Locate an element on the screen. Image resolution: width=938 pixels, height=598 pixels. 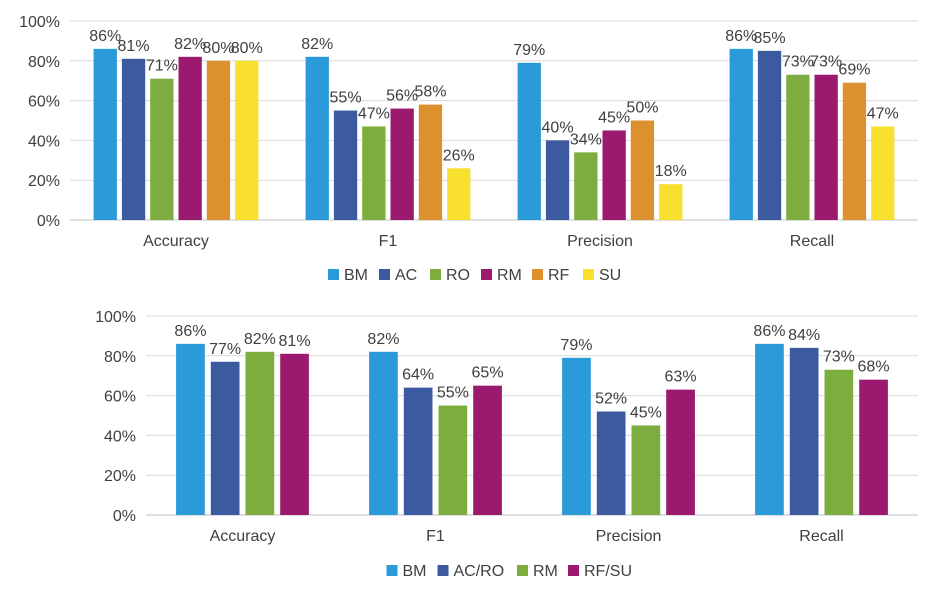
bar-ro-accuracy is located at coordinates (162, 149).